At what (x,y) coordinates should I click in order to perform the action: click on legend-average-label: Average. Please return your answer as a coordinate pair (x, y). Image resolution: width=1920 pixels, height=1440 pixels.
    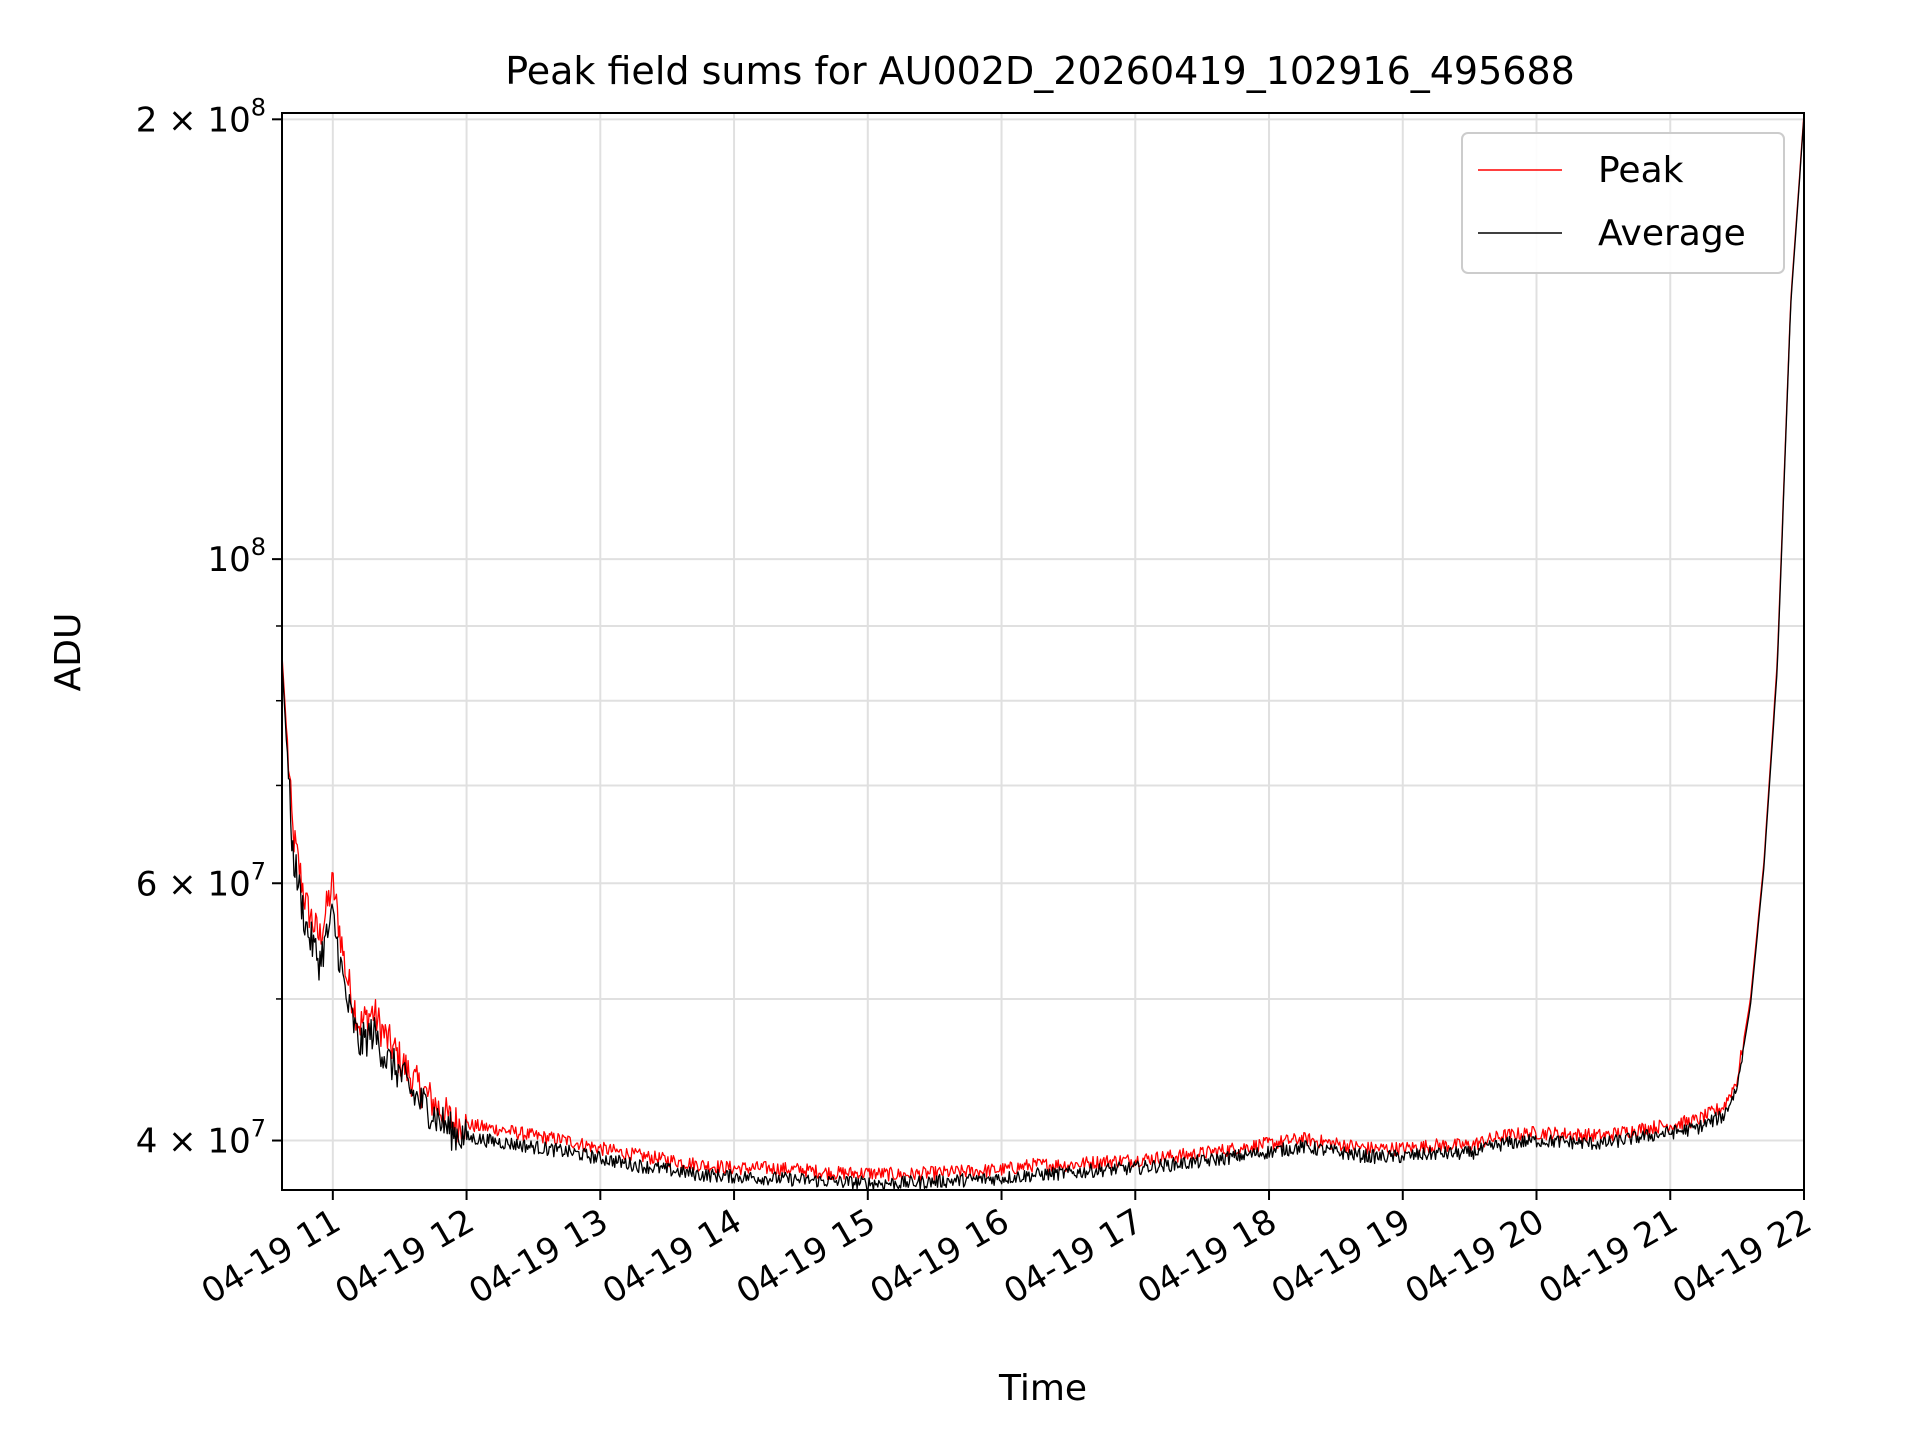
    Looking at the image, I should click on (1672, 233).